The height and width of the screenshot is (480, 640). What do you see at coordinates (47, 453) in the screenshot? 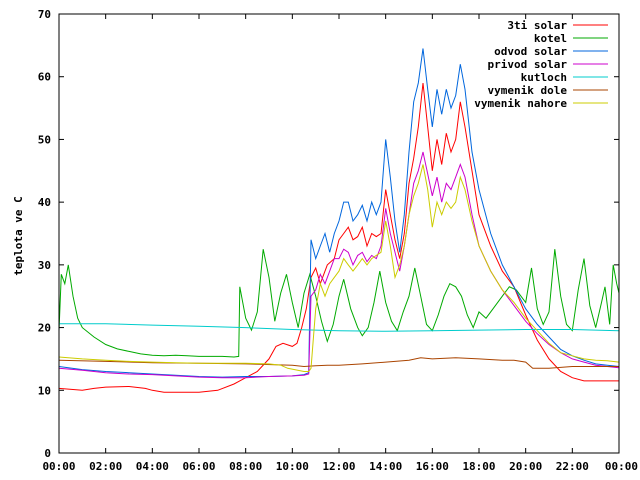
I see `y-tick-label: 0` at bounding box center [47, 453].